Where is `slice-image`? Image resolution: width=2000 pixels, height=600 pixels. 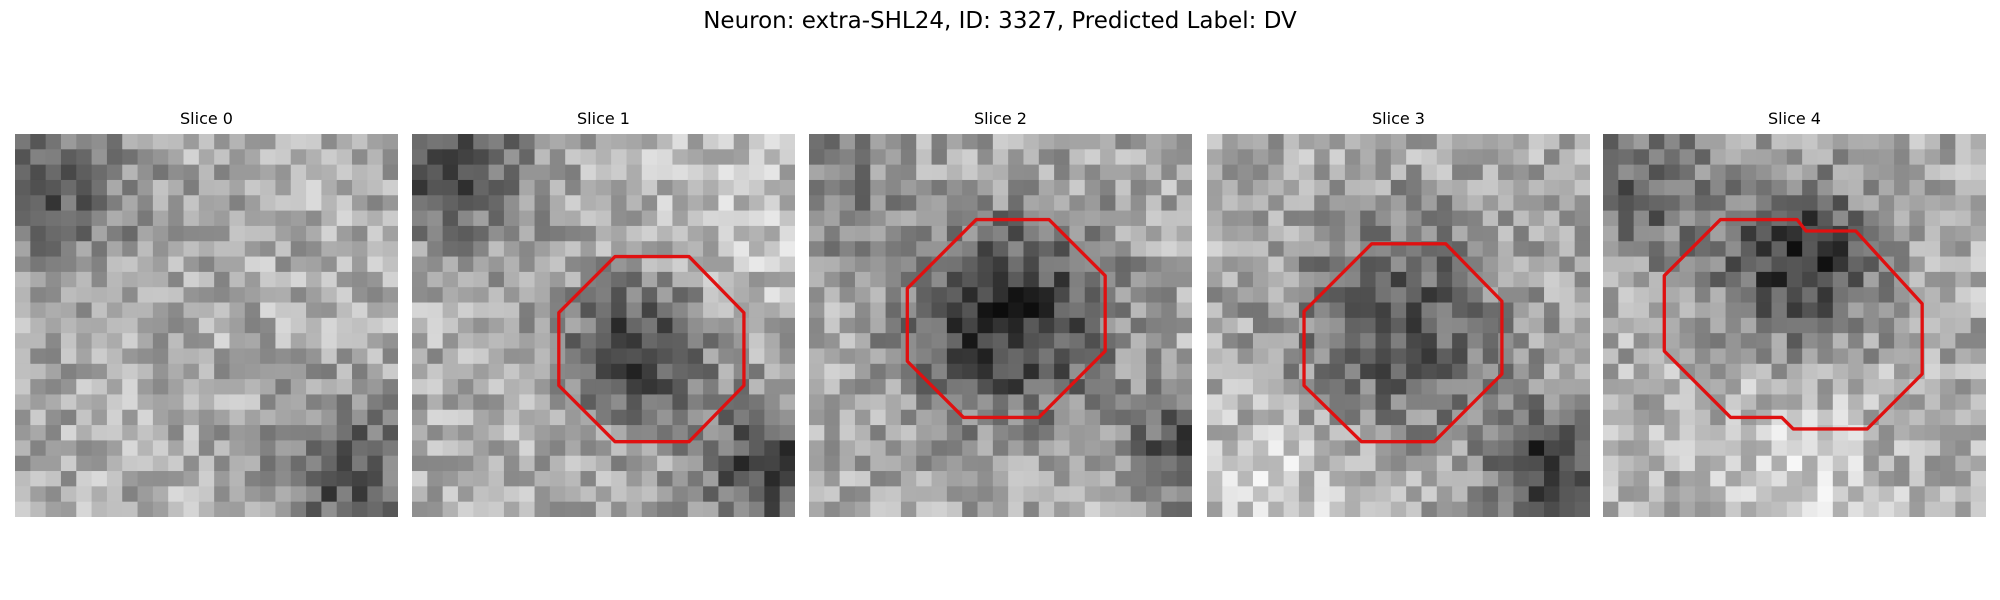
slice-image is located at coordinates (1794, 325).